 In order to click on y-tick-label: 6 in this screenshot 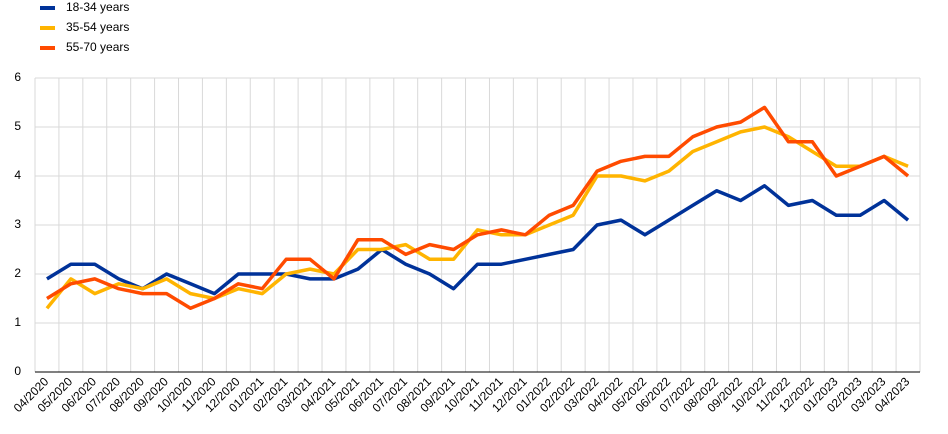, I will do `click(17, 77)`.